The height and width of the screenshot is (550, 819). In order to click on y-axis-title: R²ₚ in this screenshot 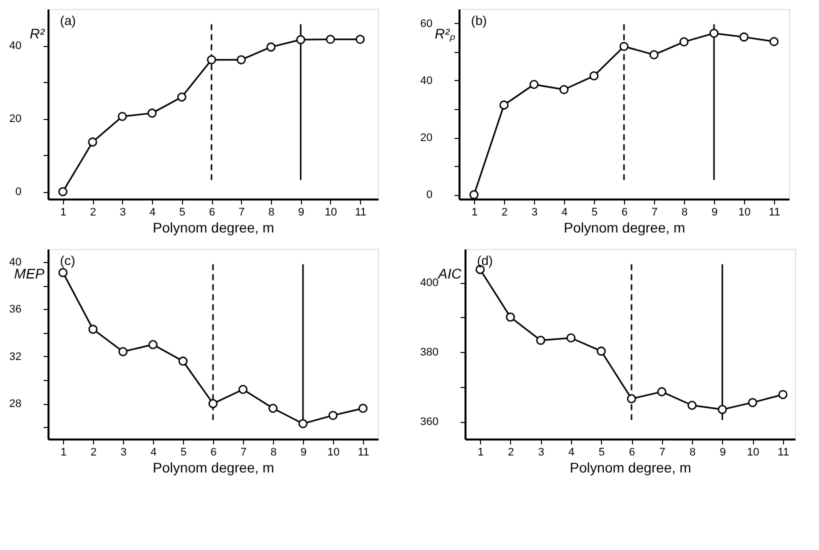, I will do `click(445, 34)`.